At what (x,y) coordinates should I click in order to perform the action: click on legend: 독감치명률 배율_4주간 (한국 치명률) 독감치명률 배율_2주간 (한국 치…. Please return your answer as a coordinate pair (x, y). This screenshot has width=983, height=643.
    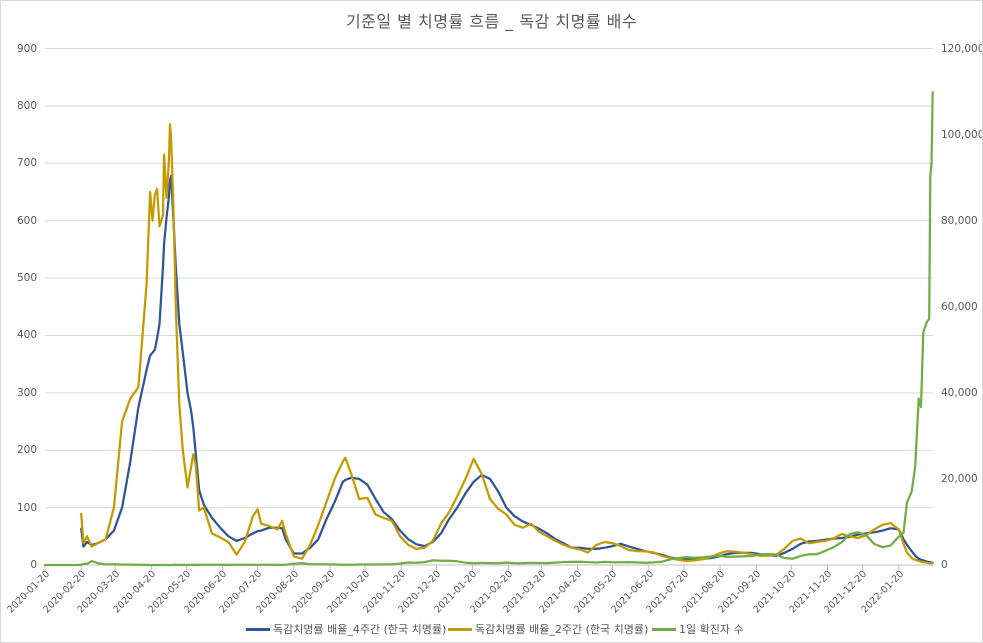
    Looking at the image, I should click on (491, 629).